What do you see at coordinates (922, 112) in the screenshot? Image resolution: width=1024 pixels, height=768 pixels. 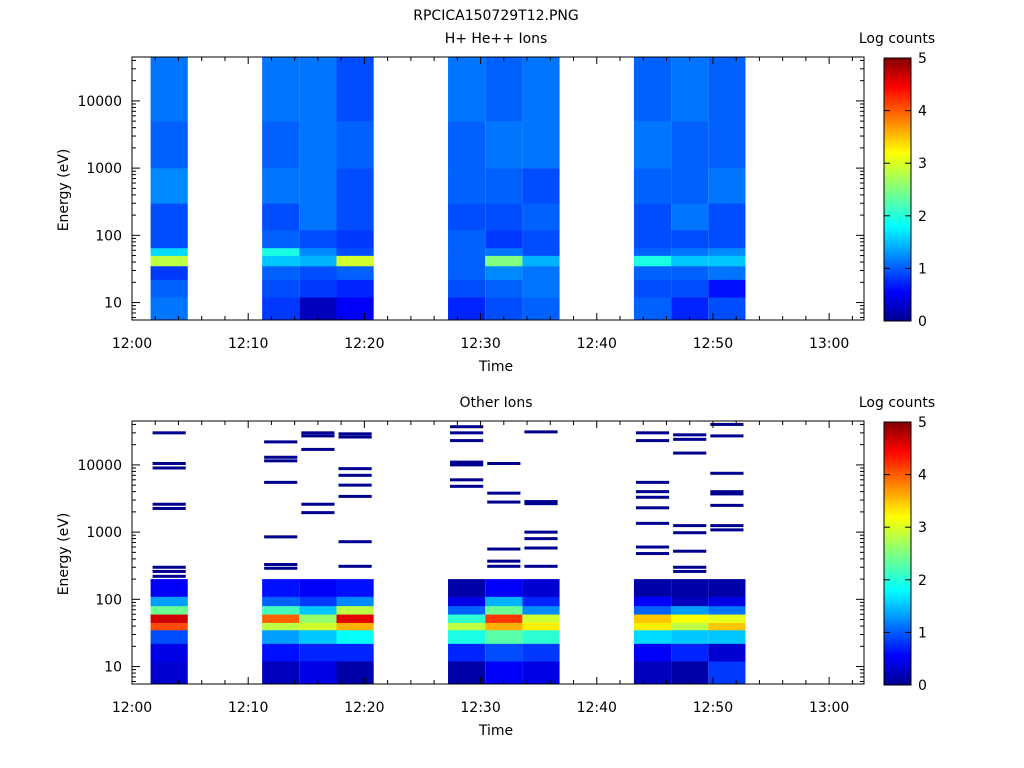 I see `colorbar-tick-label: 4` at bounding box center [922, 112].